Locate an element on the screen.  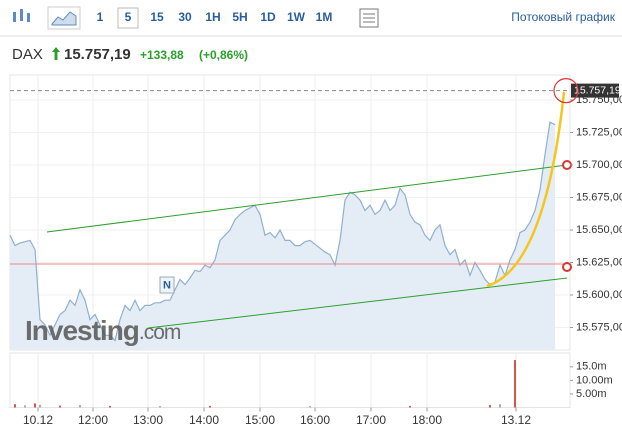
y-tick-label: 15.625,00 is located at coordinates (599, 262).